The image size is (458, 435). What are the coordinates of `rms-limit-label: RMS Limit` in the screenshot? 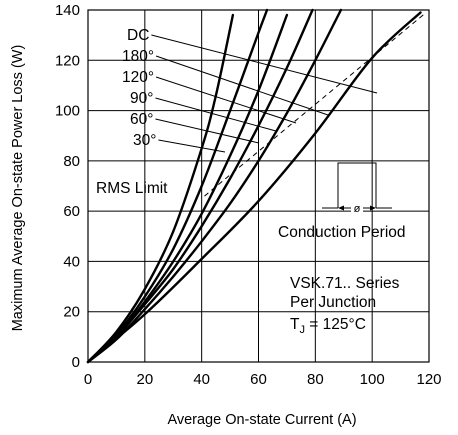 It's located at (132, 188).